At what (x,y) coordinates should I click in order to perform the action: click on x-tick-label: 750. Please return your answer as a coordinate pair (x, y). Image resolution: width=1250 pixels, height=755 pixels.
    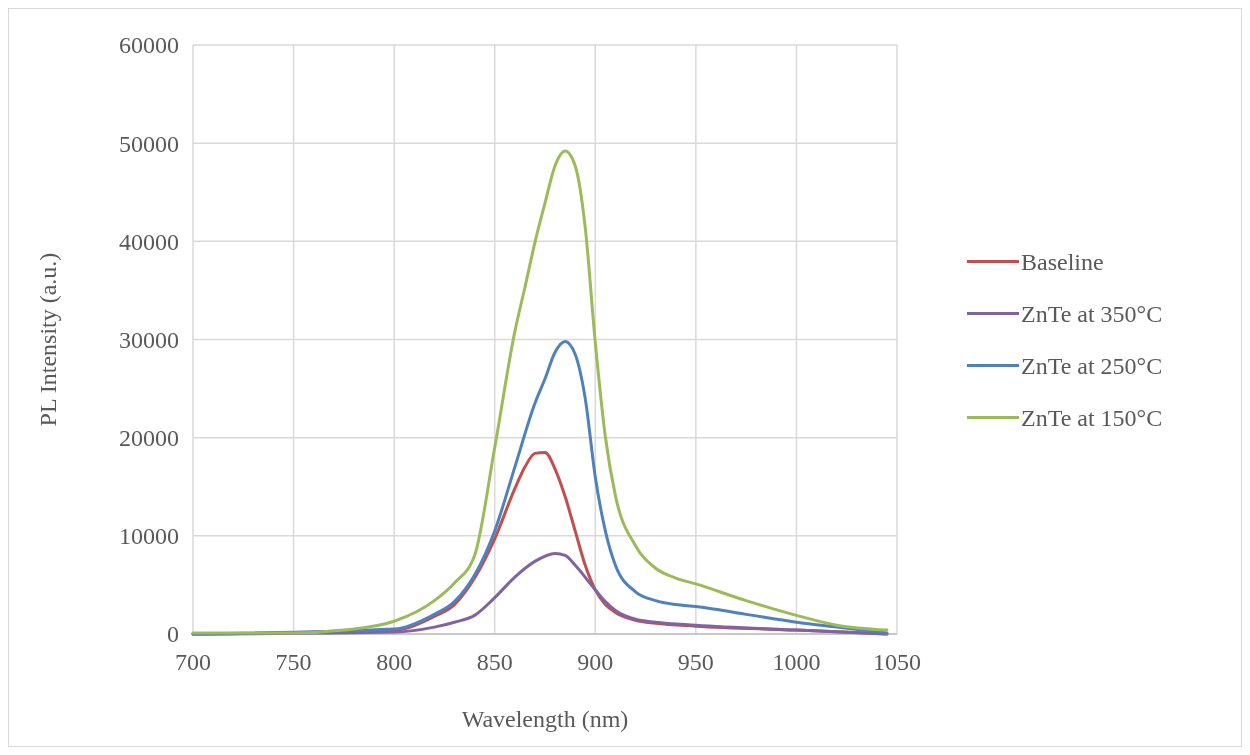
    Looking at the image, I should click on (293, 662).